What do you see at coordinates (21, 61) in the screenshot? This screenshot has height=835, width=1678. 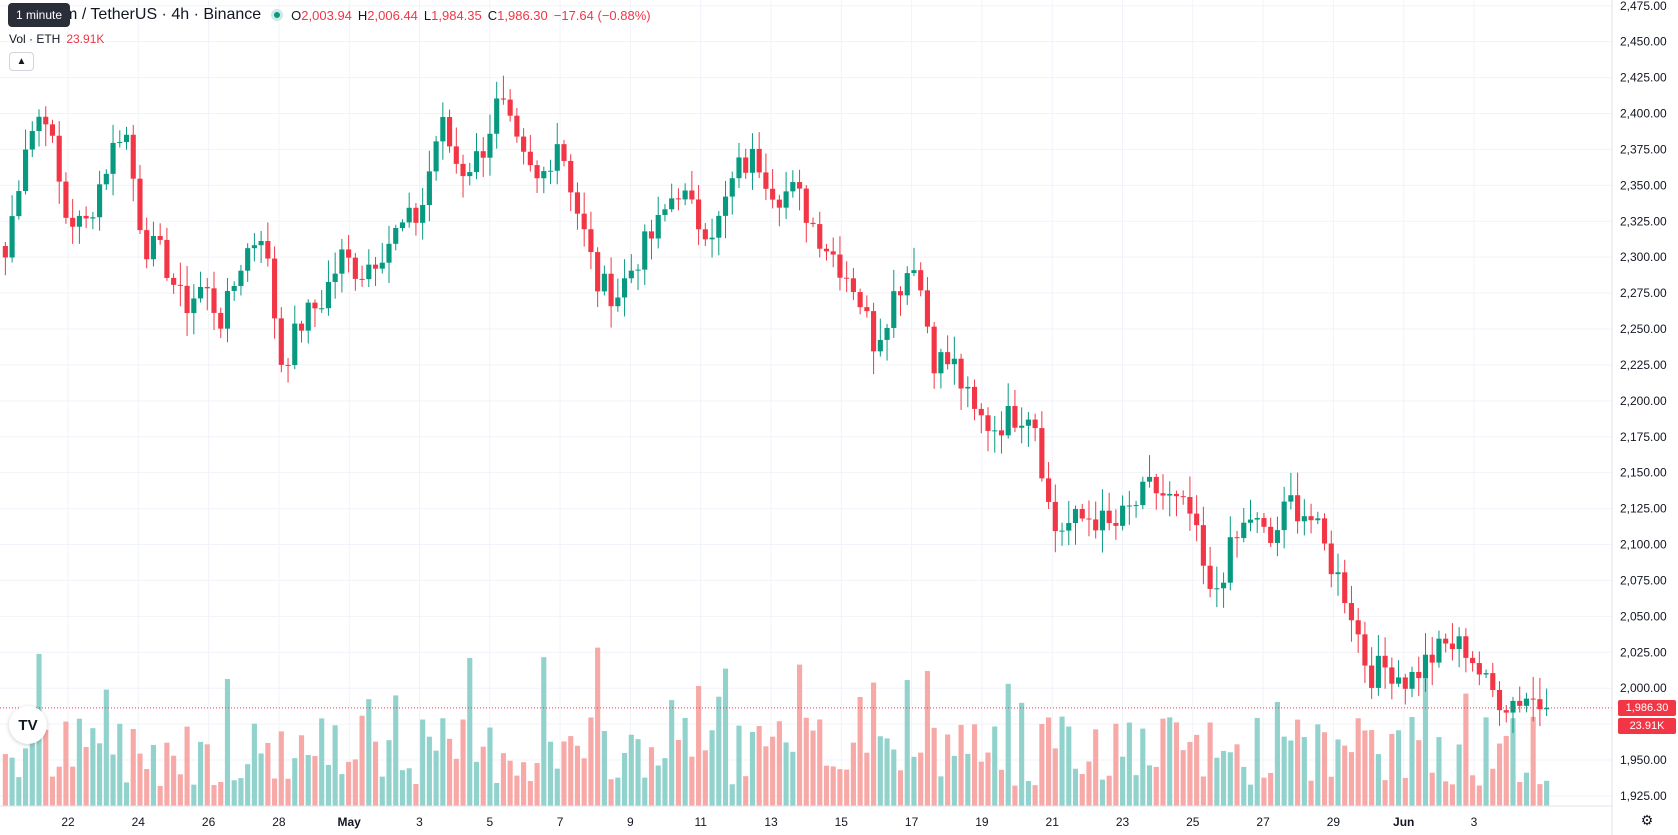 I see `collapse-legend-button: ▲` at bounding box center [21, 61].